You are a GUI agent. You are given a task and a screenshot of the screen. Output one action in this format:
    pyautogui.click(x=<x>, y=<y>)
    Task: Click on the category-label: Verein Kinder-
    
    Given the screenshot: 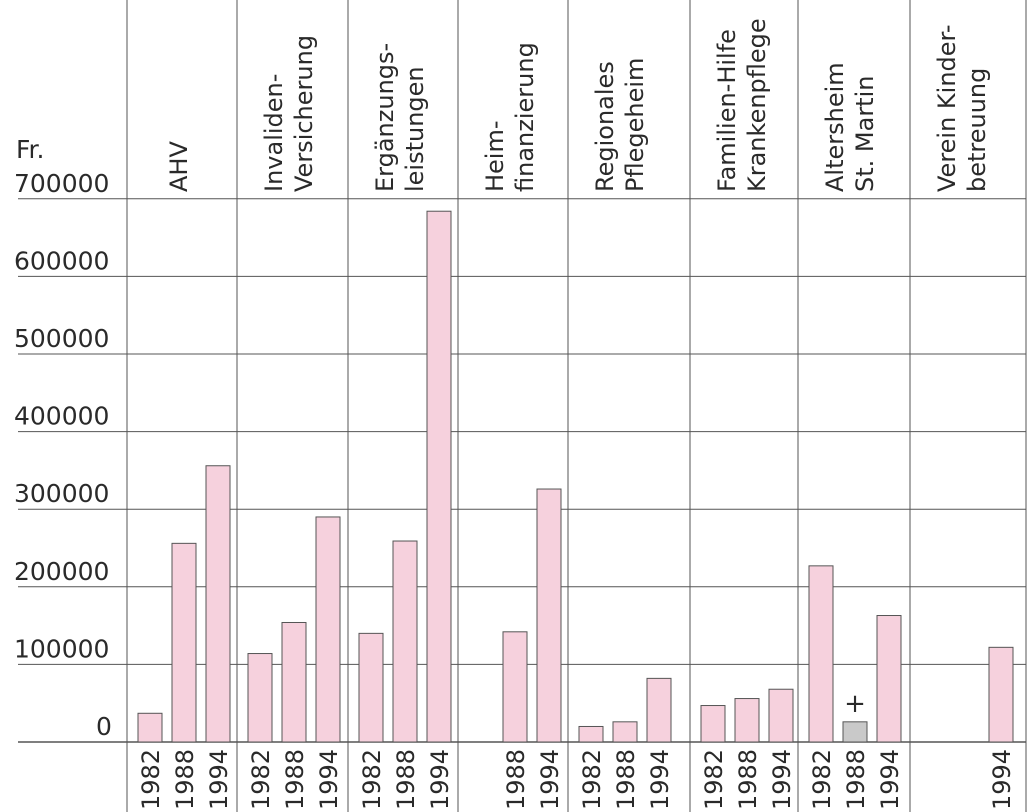 What is the action you would take?
    pyautogui.click(x=947, y=108)
    